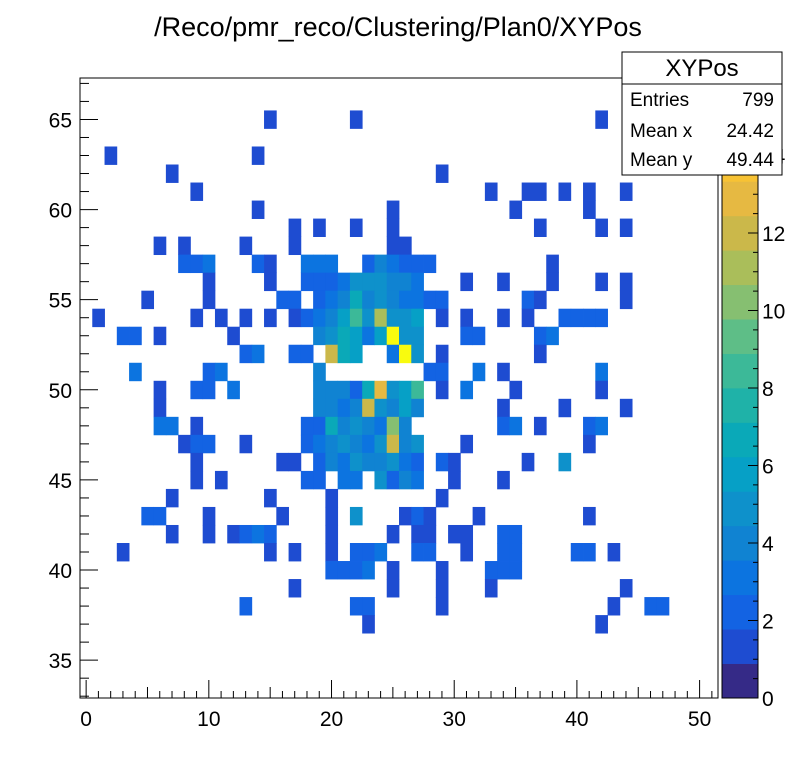 Image resolution: width=798 pixels, height=776 pixels. I want to click on stats-meanx-value: 24.42, so click(750, 131).